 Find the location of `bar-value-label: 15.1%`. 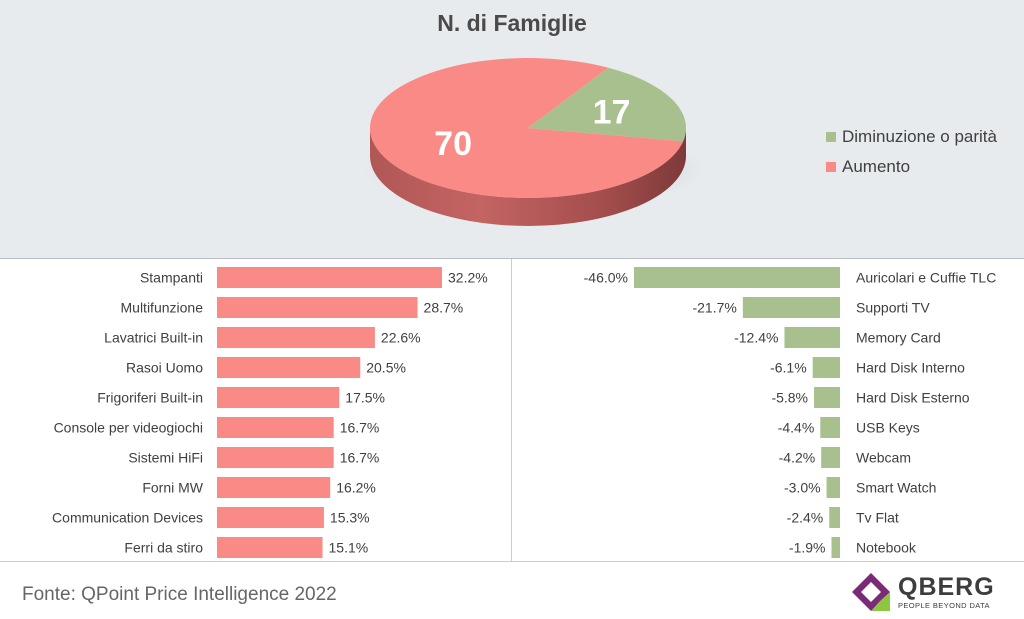

bar-value-label: 15.1% is located at coordinates (349, 548).